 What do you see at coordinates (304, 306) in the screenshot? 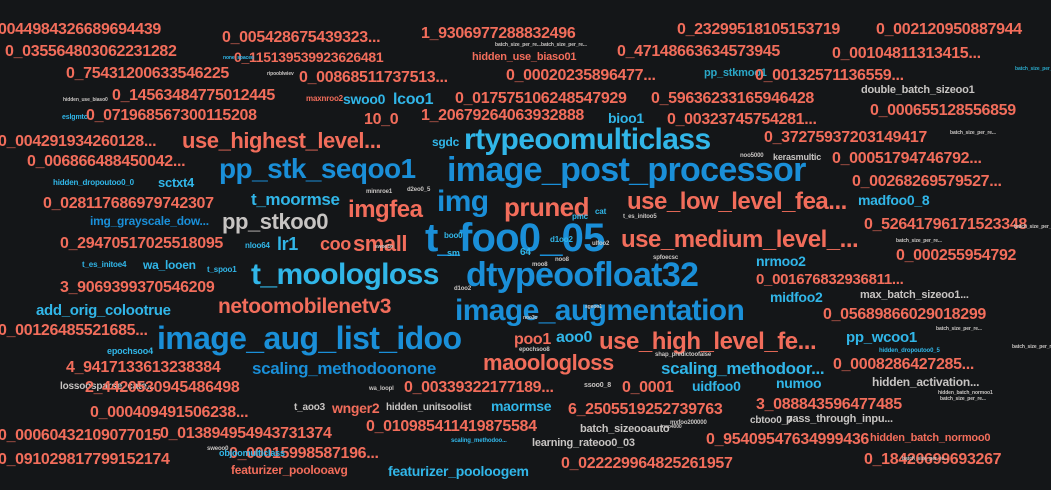
I see `word: netoomobilenetv3` at bounding box center [304, 306].